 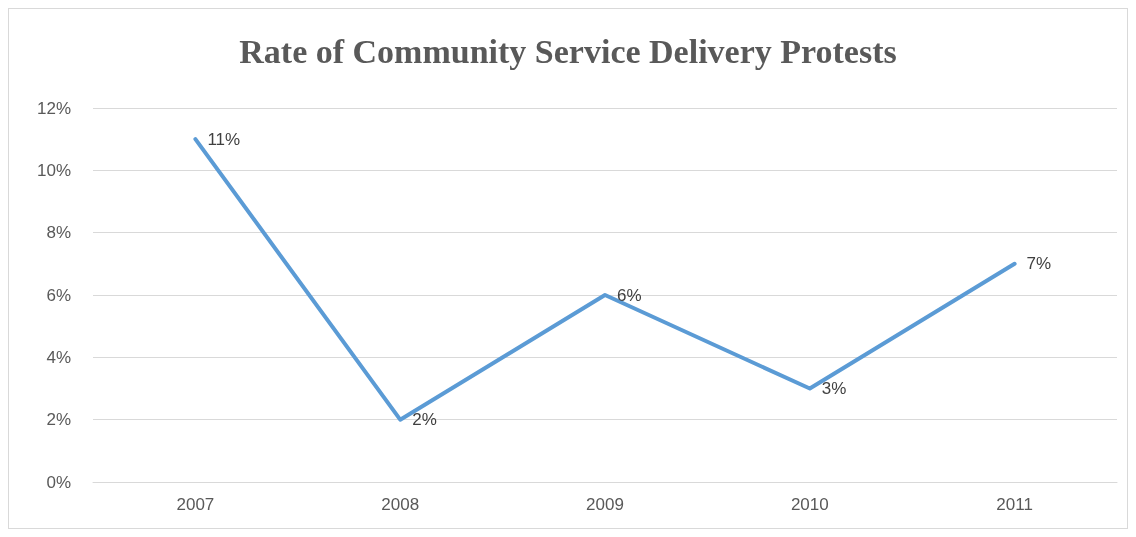 What do you see at coordinates (629, 295) in the screenshot?
I see `data-label: 6%` at bounding box center [629, 295].